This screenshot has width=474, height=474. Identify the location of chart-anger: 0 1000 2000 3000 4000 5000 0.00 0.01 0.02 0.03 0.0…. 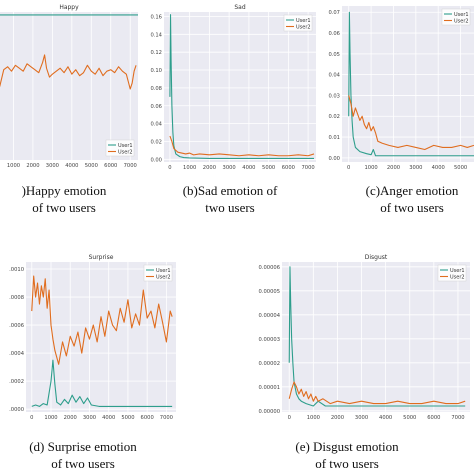
(401, 88).